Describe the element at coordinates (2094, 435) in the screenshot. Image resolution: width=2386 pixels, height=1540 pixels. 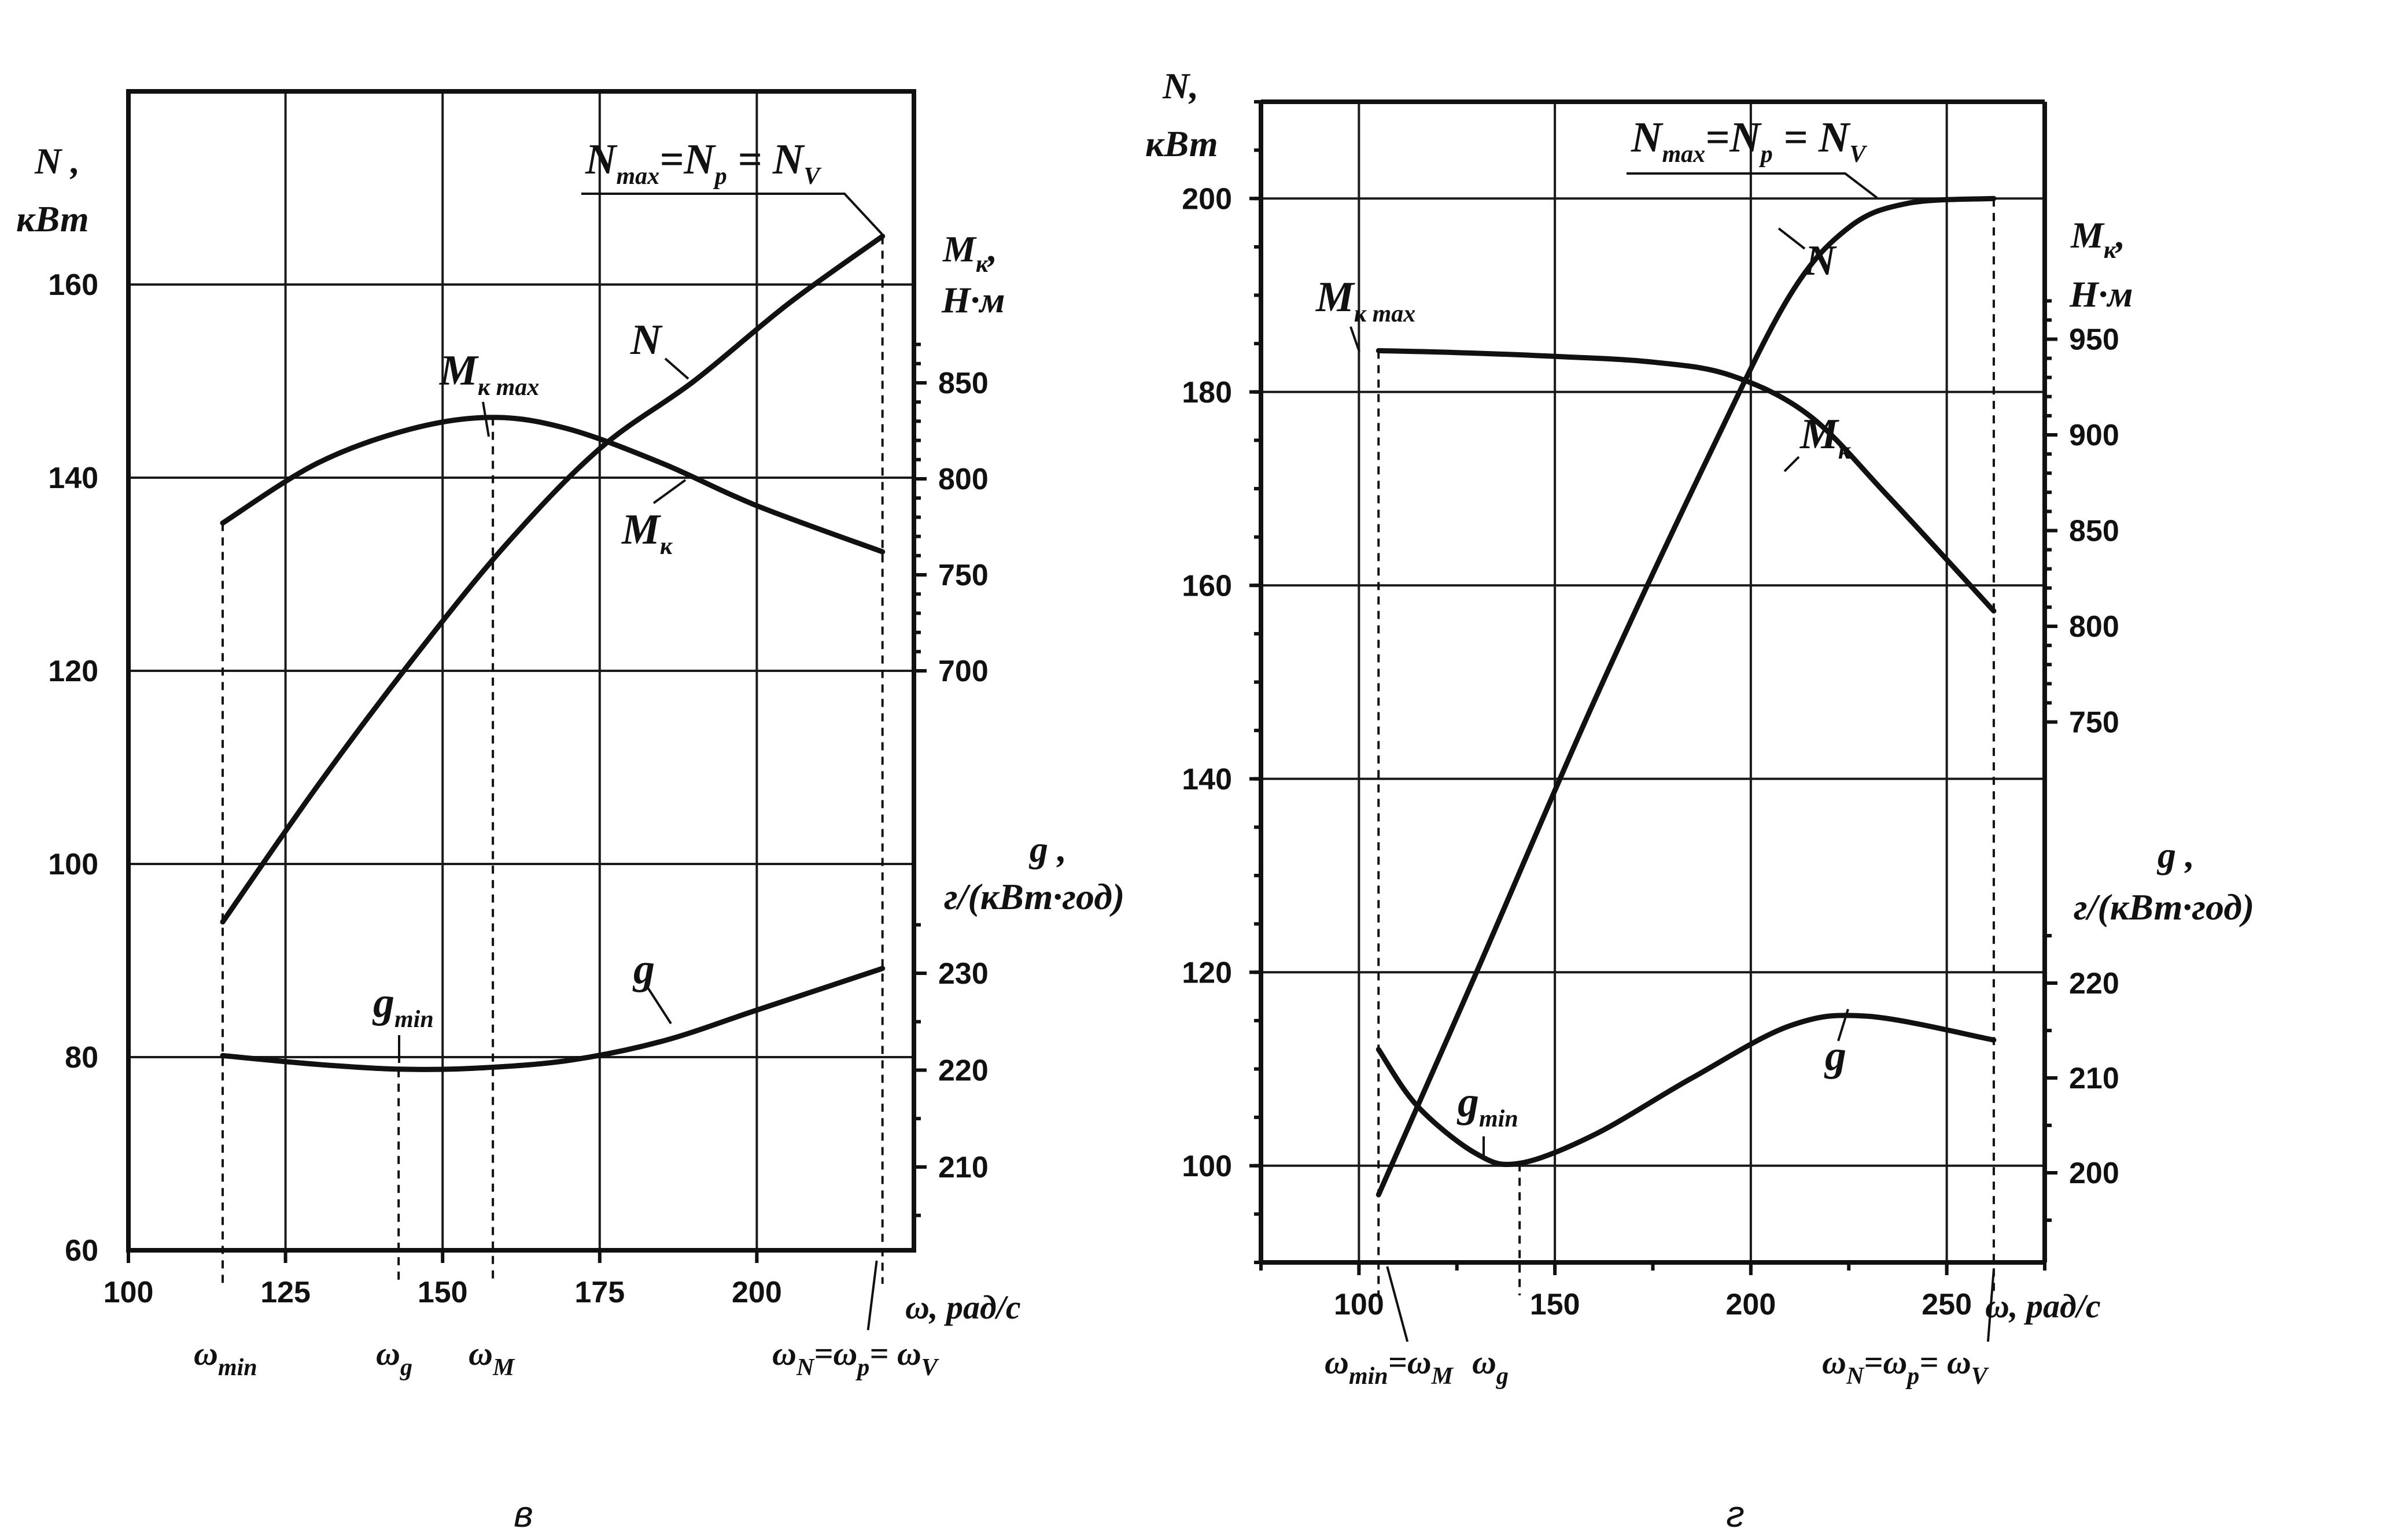
I see `torque-tick-label: 900` at that location.